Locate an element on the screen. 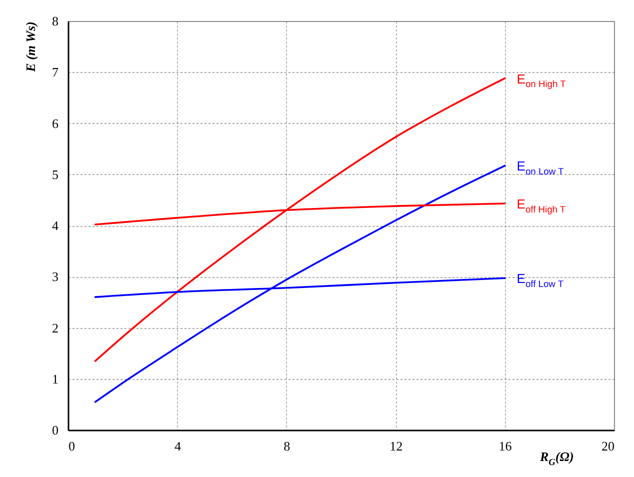 This screenshot has width=634, height=477. y-tick-label: 2 is located at coordinates (55, 328).